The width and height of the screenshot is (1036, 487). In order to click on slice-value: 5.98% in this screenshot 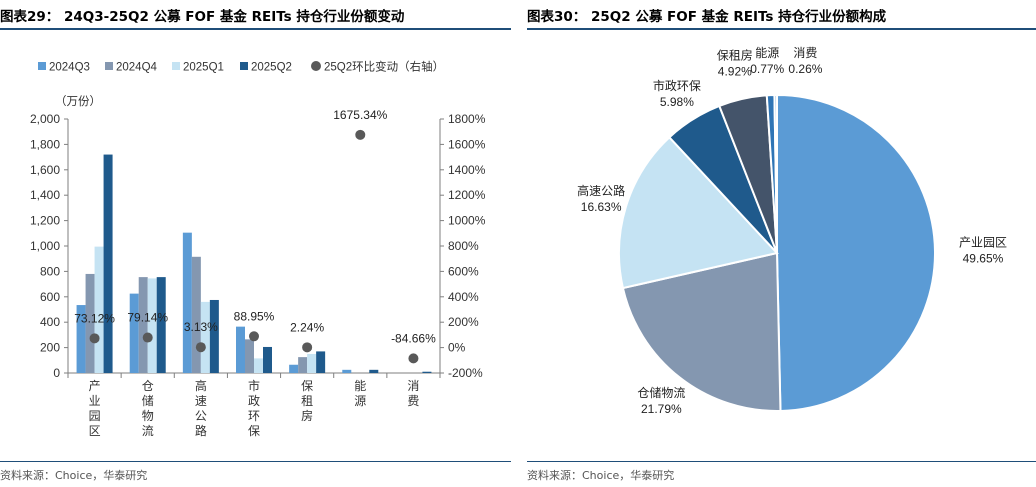, I will do `click(677, 102)`.